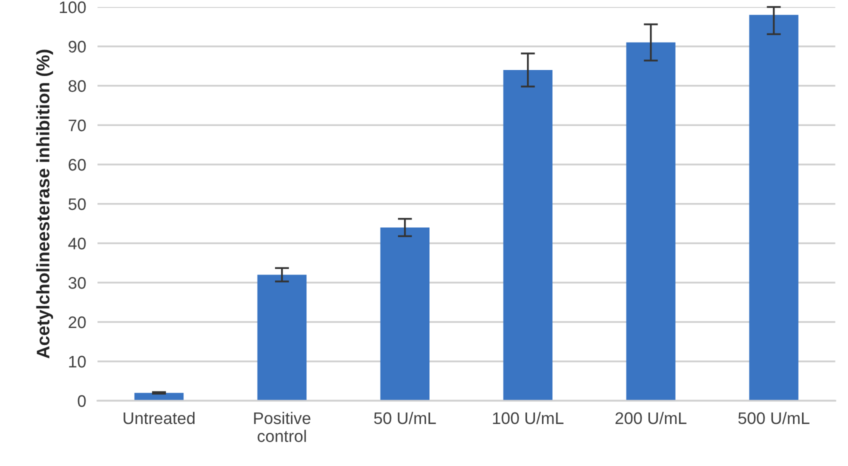 Image resolution: width=848 pixels, height=466 pixels. What do you see at coordinates (77, 283) in the screenshot?
I see `y-tick-label: 30` at bounding box center [77, 283].